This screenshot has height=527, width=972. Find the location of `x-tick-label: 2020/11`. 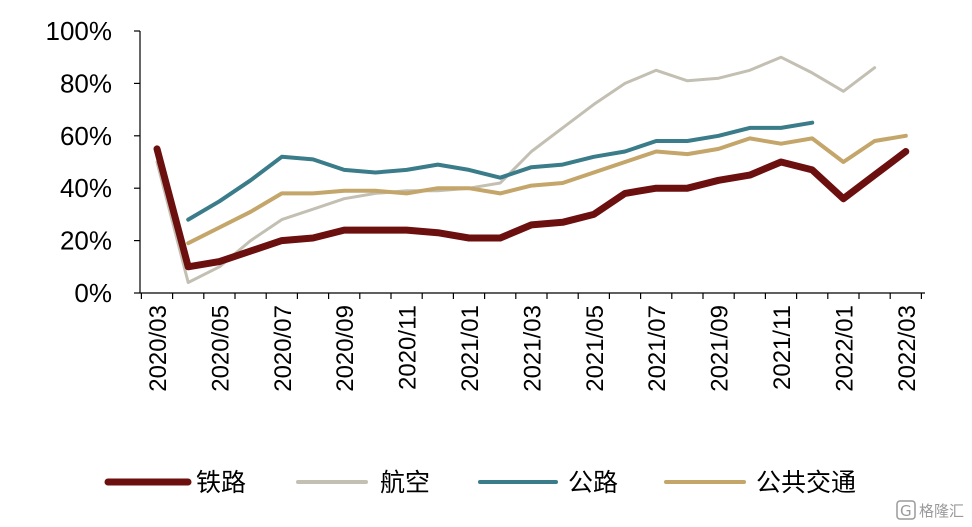

x-tick-label: 2020/11 is located at coordinates (408, 347).